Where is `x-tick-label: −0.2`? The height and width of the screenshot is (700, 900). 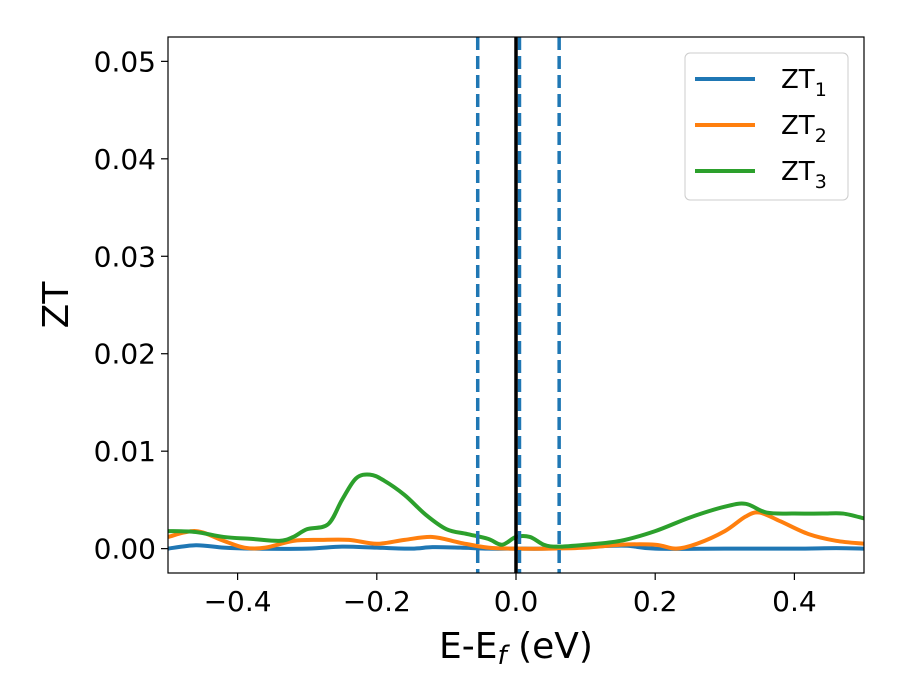 x-tick-label: −0.2 is located at coordinates (377, 601).